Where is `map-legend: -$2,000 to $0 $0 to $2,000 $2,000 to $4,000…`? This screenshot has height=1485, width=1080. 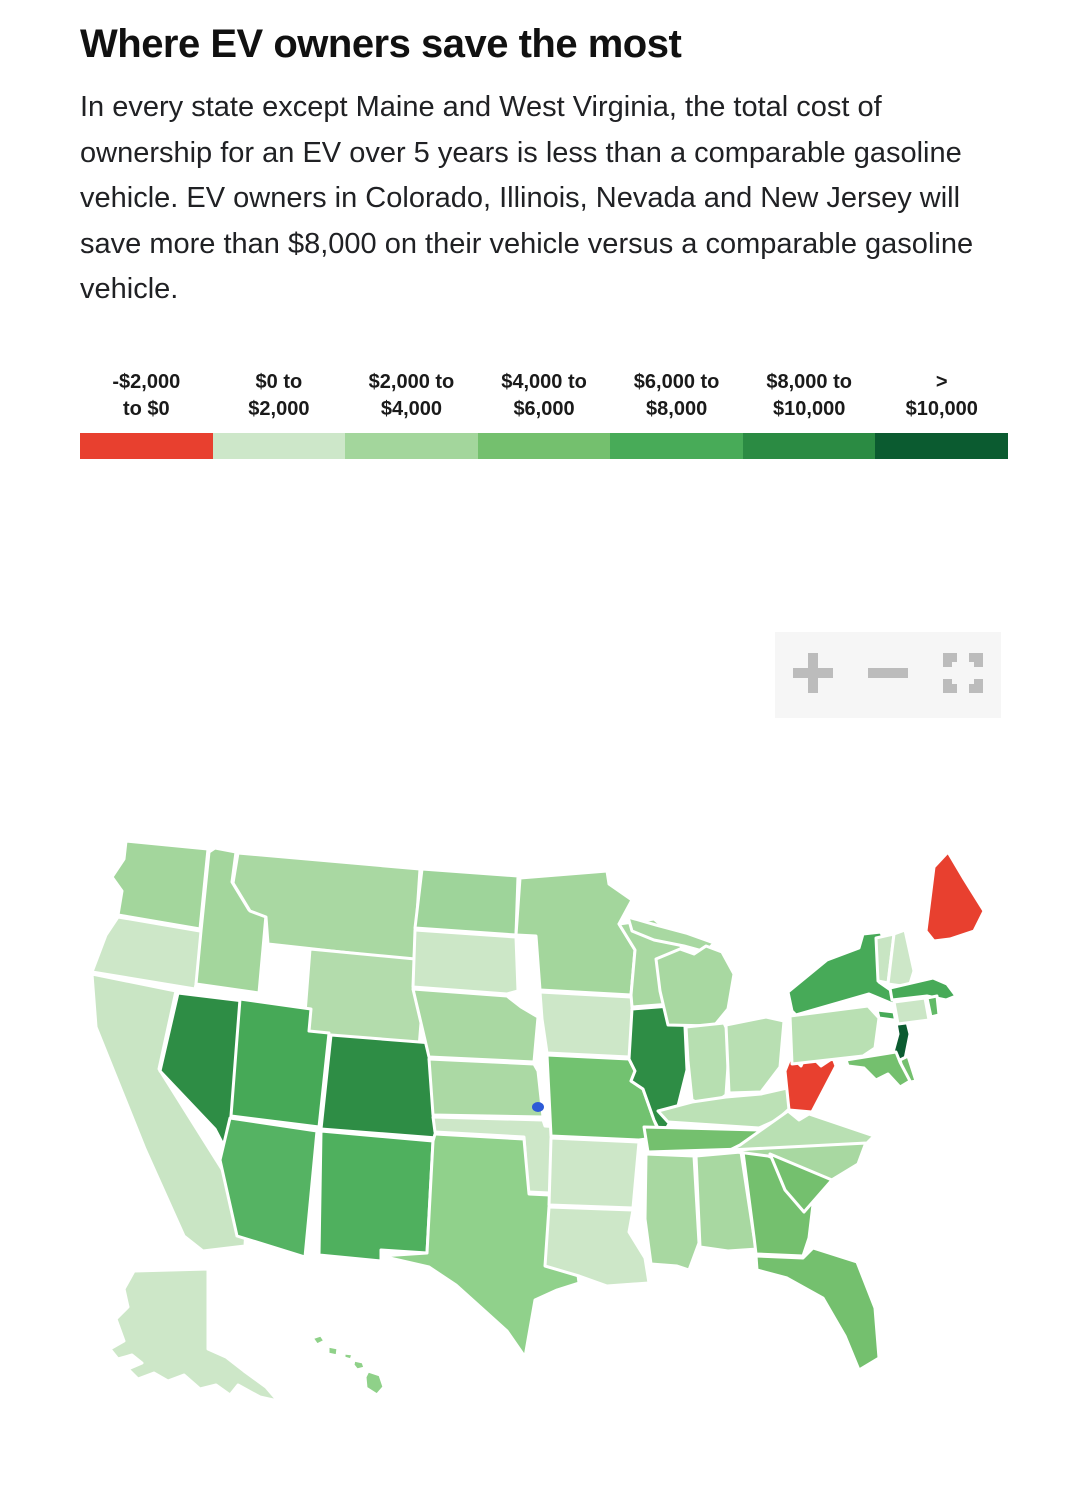 map-legend: -$2,000 to $0 $0 to $2,000 $2,000 to $4,000… is located at coordinates (544, 414).